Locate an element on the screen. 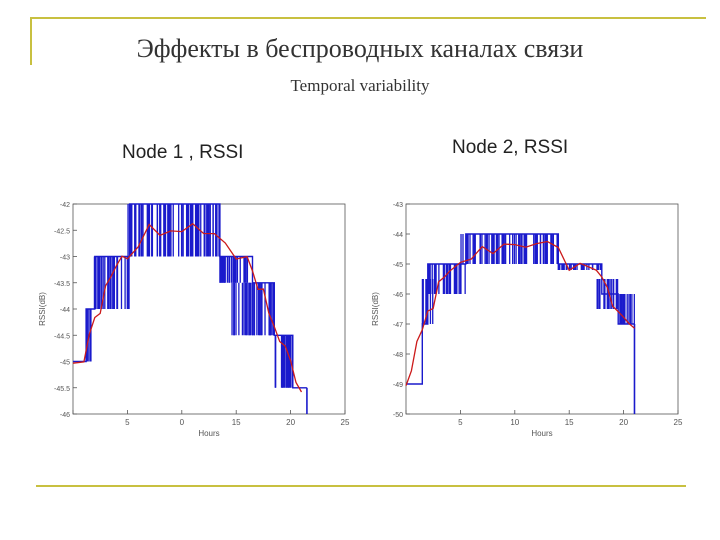 The height and width of the screenshot is (540, 720). decorative-top-rule is located at coordinates (368, 18).